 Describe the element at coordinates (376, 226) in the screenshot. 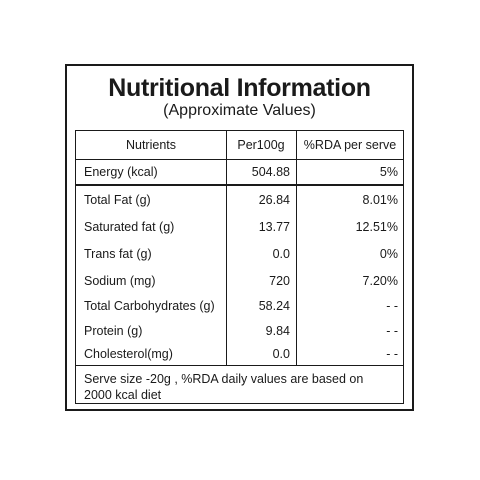

I see `row-rda: 12.51%` at that location.